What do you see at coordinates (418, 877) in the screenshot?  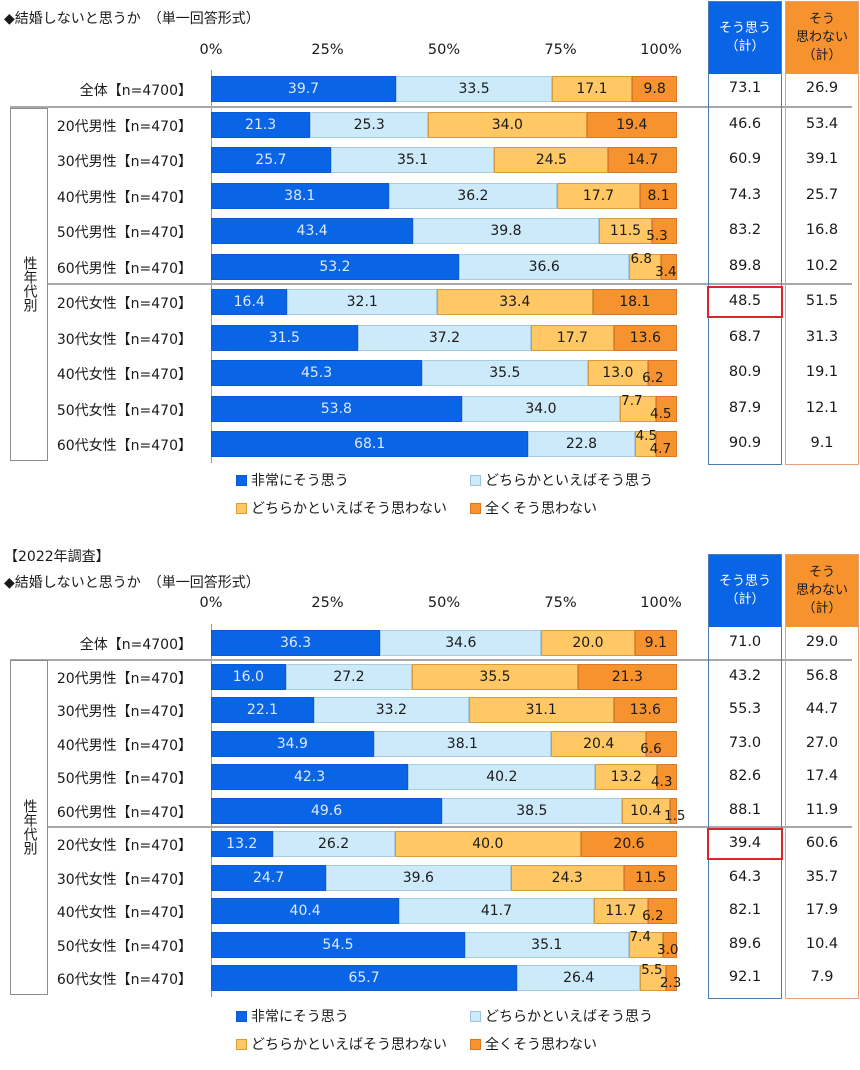 I see `bar-segment-somewhat-agree: 39.6` at bounding box center [418, 877].